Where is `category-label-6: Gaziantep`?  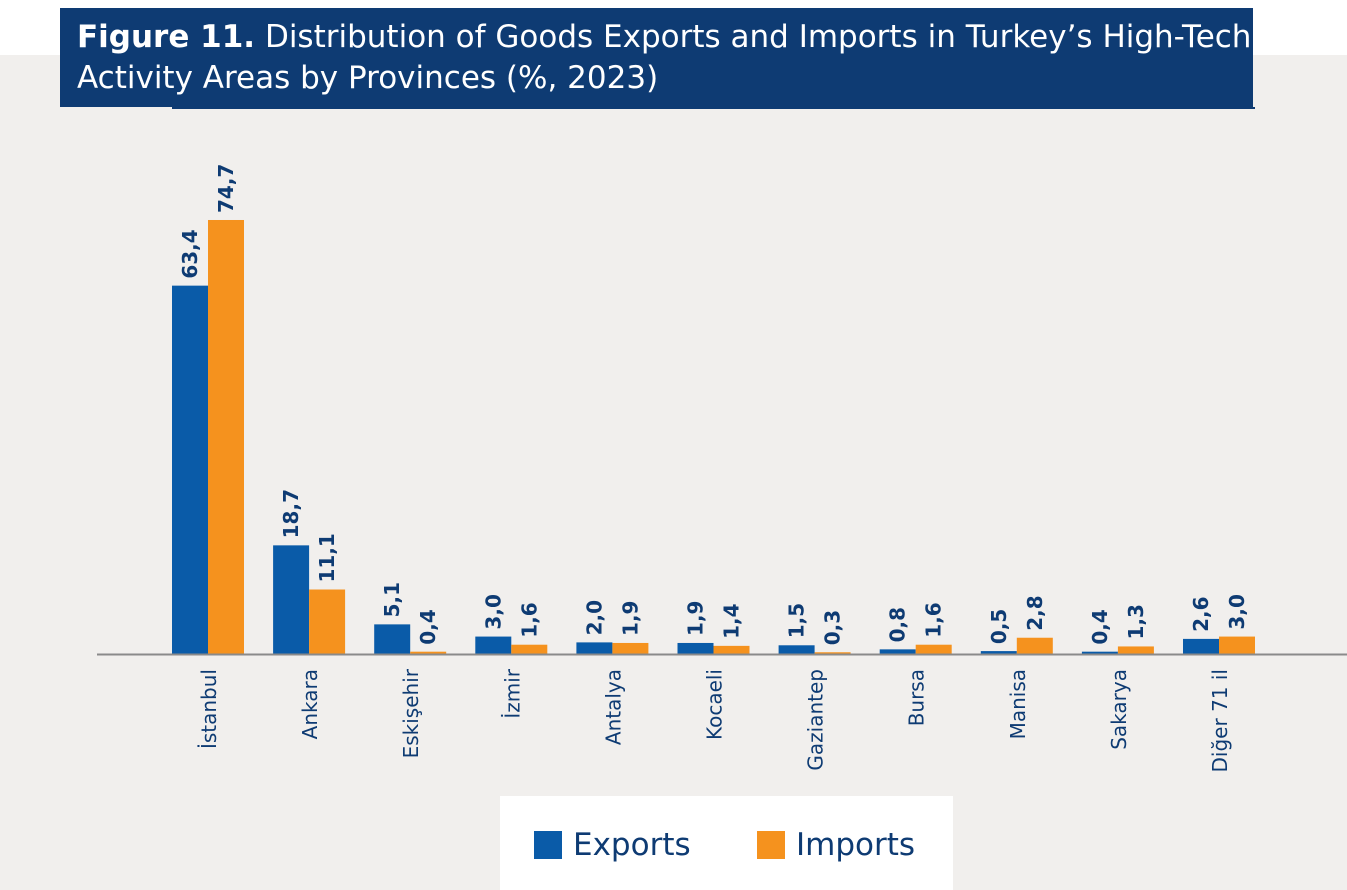
category-label-6: Gaziantep is located at coordinates (816, 720).